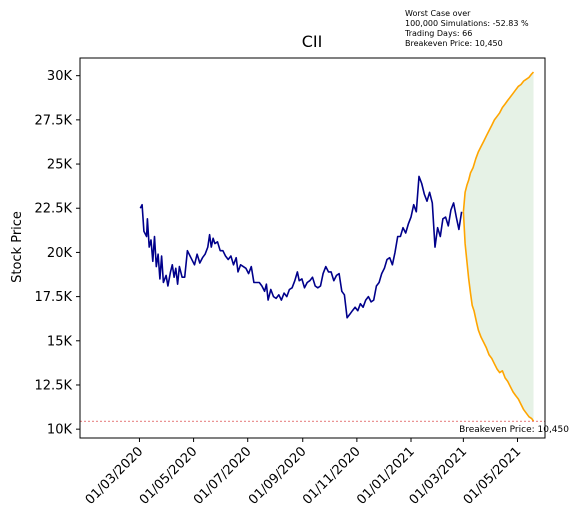  I want to click on chart-title: CII, so click(312, 41).